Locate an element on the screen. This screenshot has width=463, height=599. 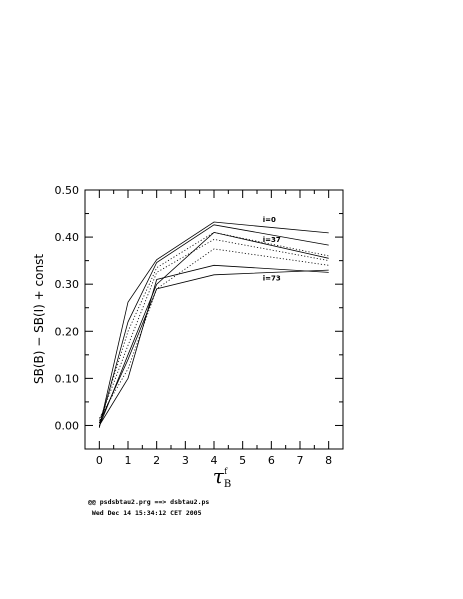
x-tick-label: 0 is located at coordinates (99, 460).